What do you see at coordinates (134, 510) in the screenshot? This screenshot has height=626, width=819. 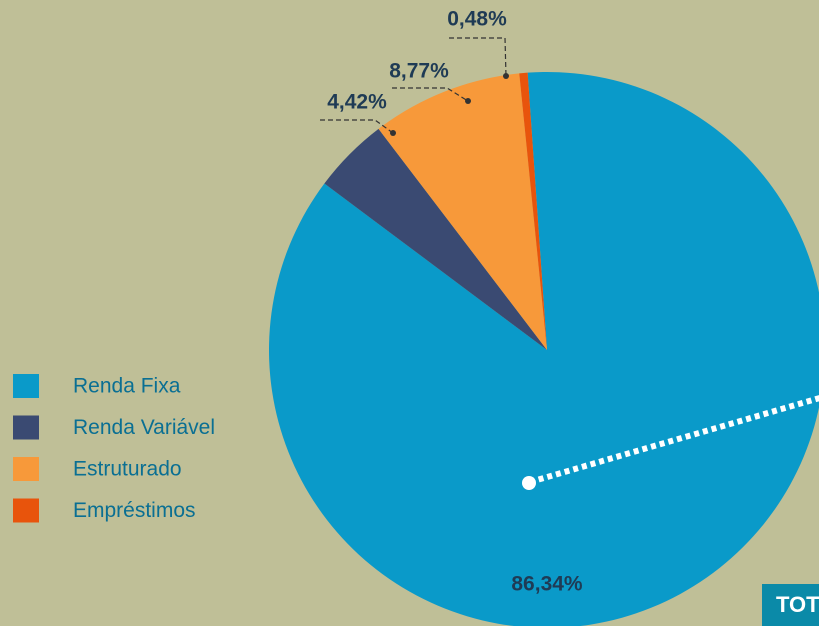 I see `legend-label: Empréstimos` at bounding box center [134, 510].